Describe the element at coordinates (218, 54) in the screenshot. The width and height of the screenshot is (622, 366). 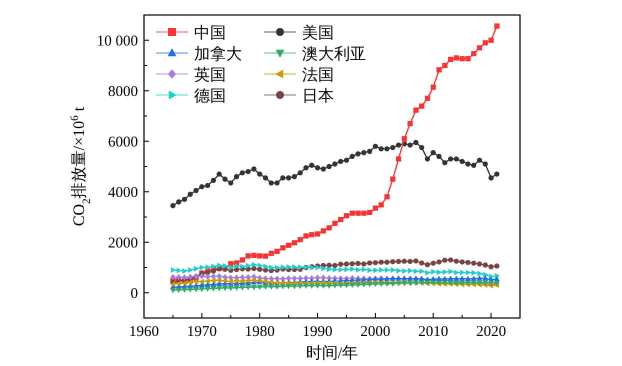
I see `legend-label: 加拿大` at that location.